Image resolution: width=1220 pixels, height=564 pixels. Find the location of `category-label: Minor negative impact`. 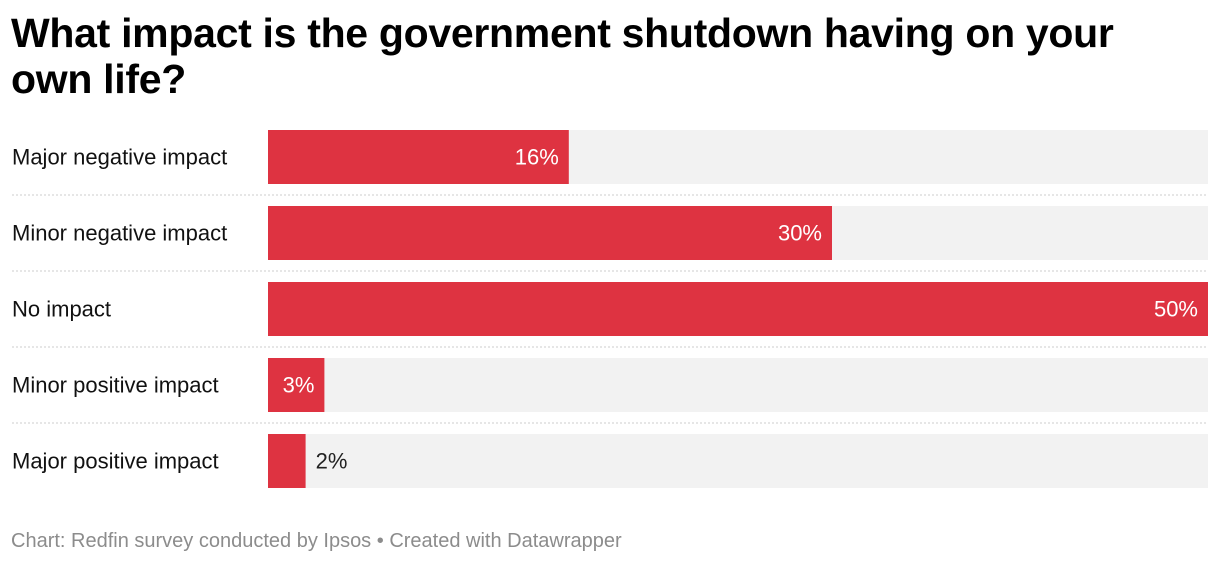

category-label: Minor negative impact is located at coordinates (119, 233).